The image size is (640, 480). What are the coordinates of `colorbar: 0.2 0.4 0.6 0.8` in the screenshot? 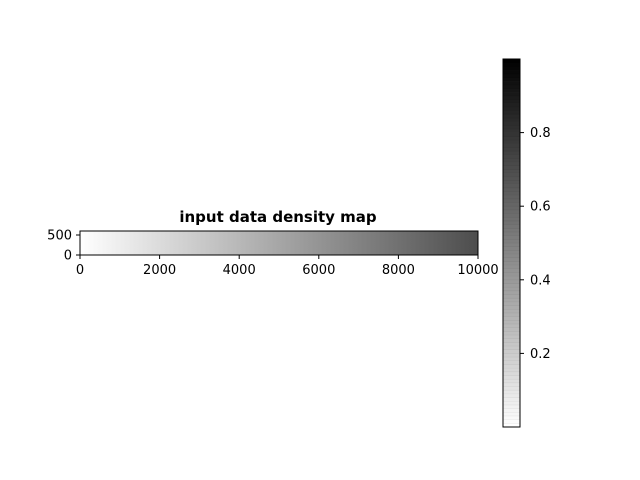 It's located at (526, 243).